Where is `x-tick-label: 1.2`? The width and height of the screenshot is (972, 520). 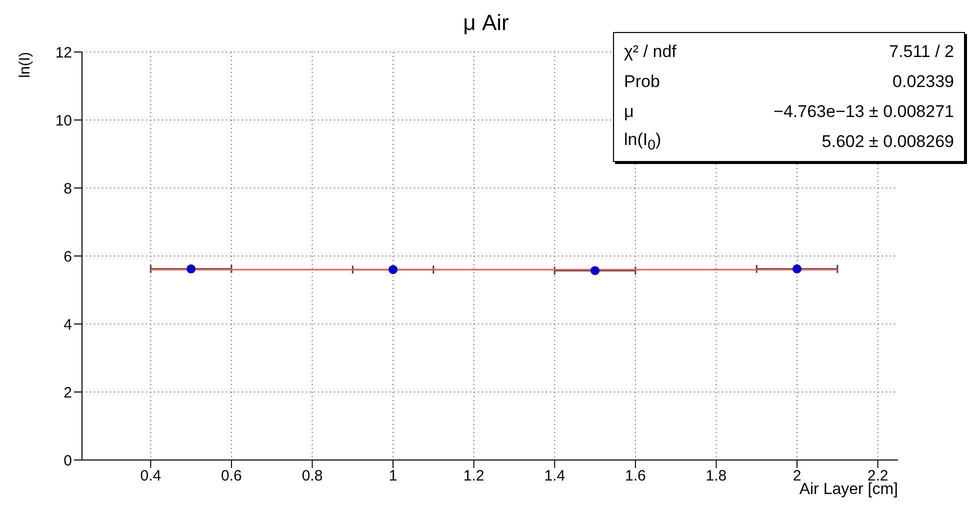 x-tick-label: 1.2 is located at coordinates (473, 476).